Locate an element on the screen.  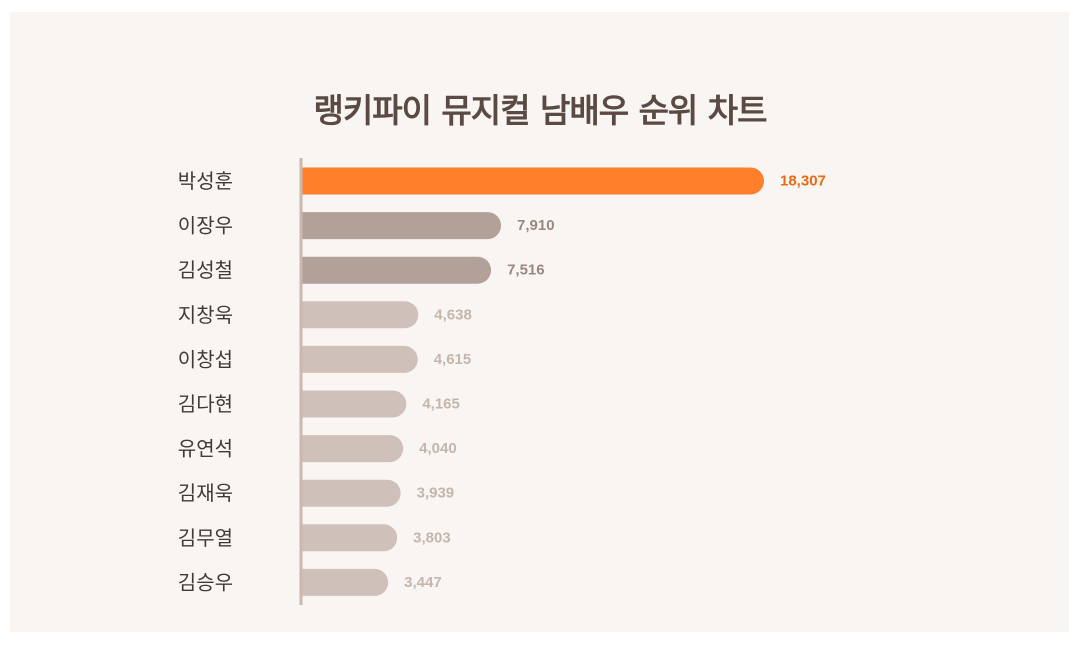
category-label-7: 유연석 is located at coordinates (205, 449).